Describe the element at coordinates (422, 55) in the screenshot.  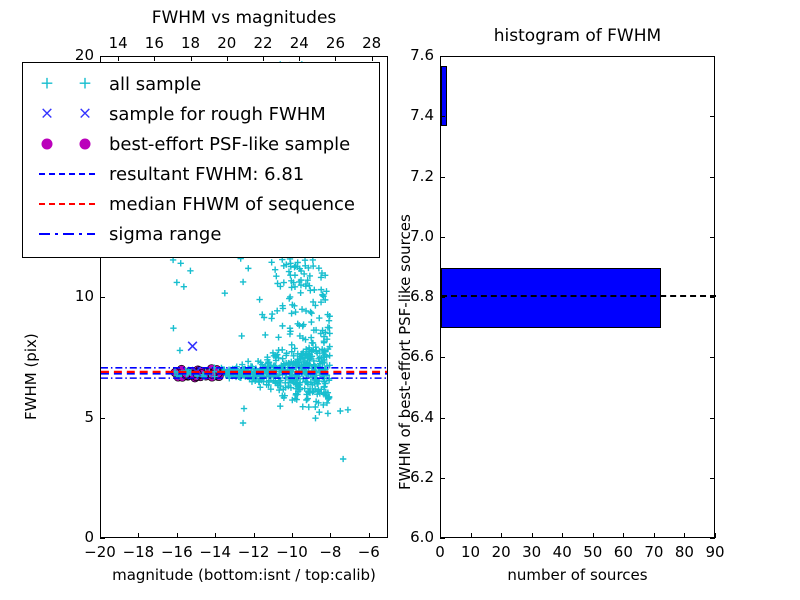
I see `histogram-ytick-label: 7.6` at that location.